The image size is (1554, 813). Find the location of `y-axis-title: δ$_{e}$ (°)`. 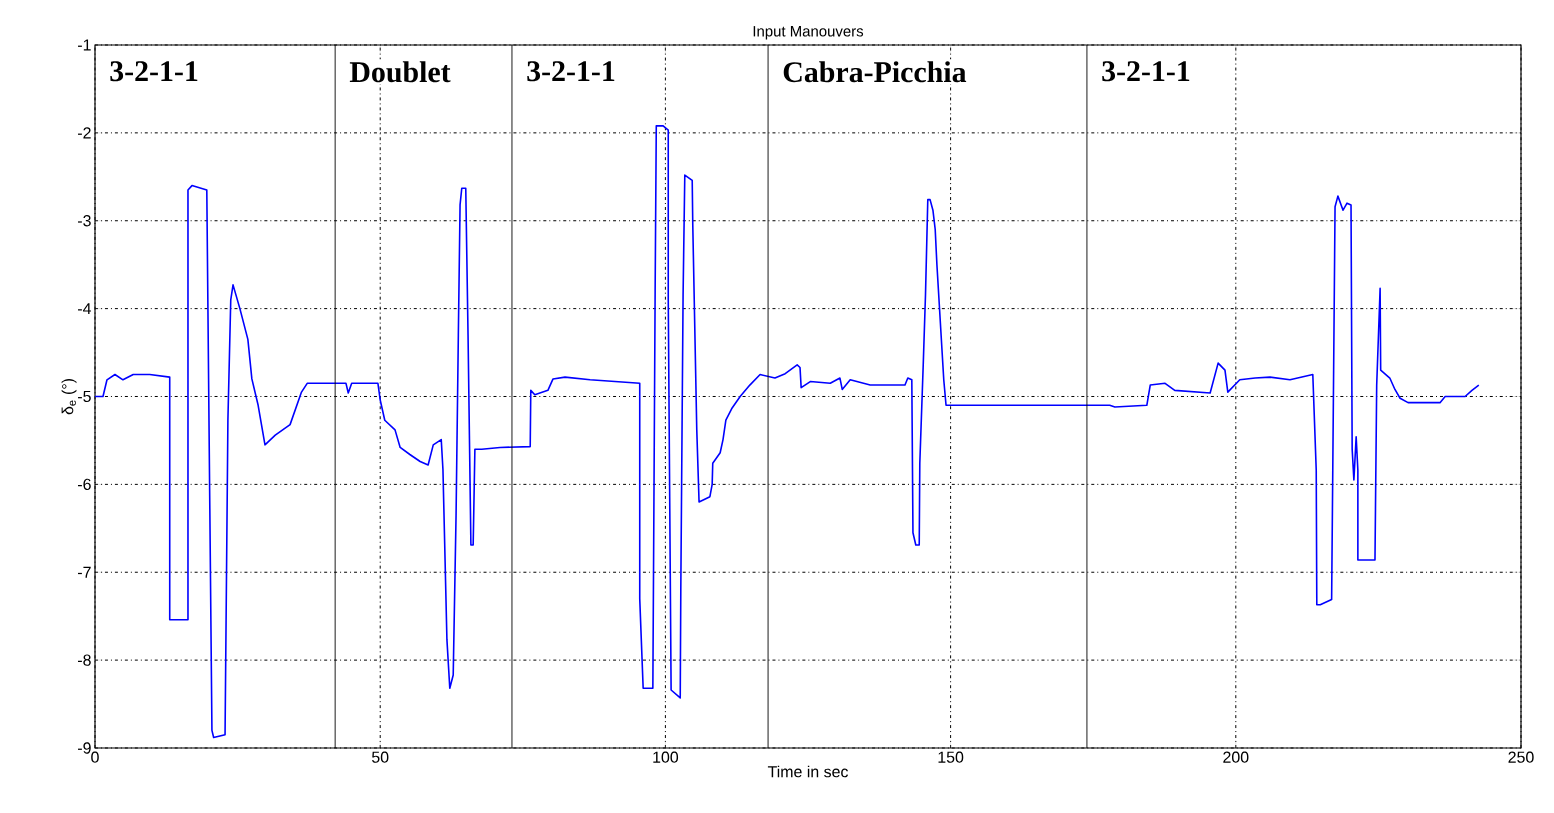

y-axis-title: δ$_{e}$ (°) is located at coordinates (69, 396).